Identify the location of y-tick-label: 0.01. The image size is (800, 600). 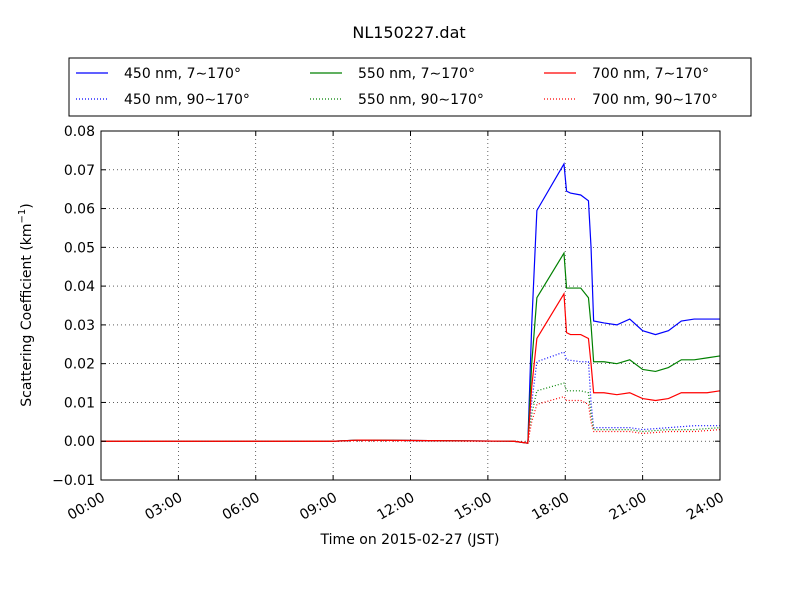
(79, 403).